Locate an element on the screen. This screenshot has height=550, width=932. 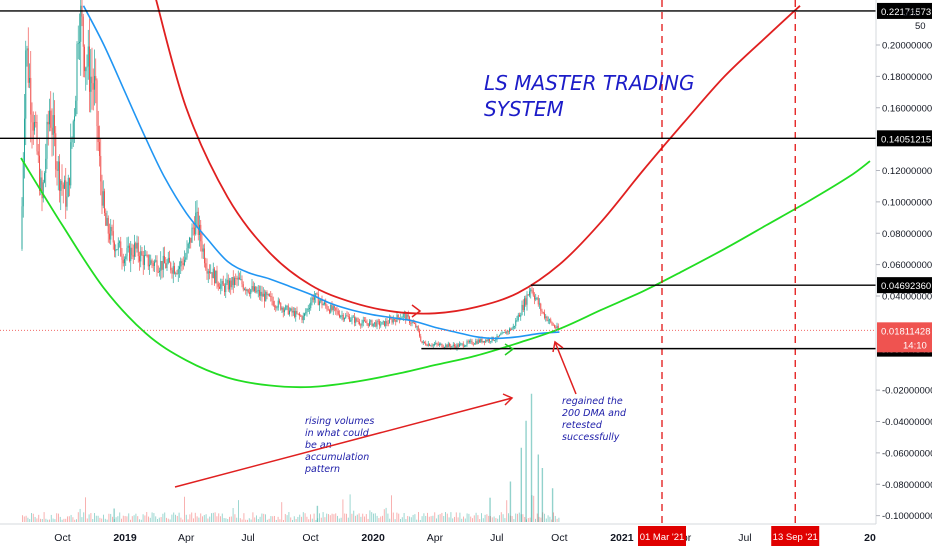
current-price-bg is located at coordinates (904, 337).